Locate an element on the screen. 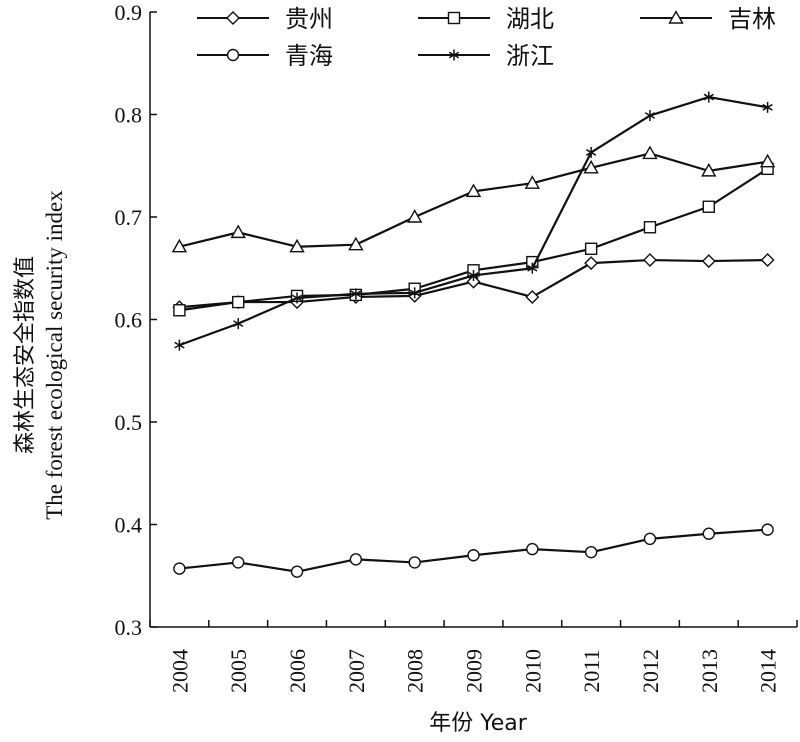 Image resolution: width=800 pixels, height=742 pixels. y-tick-label: 0.4 is located at coordinates (129, 525).